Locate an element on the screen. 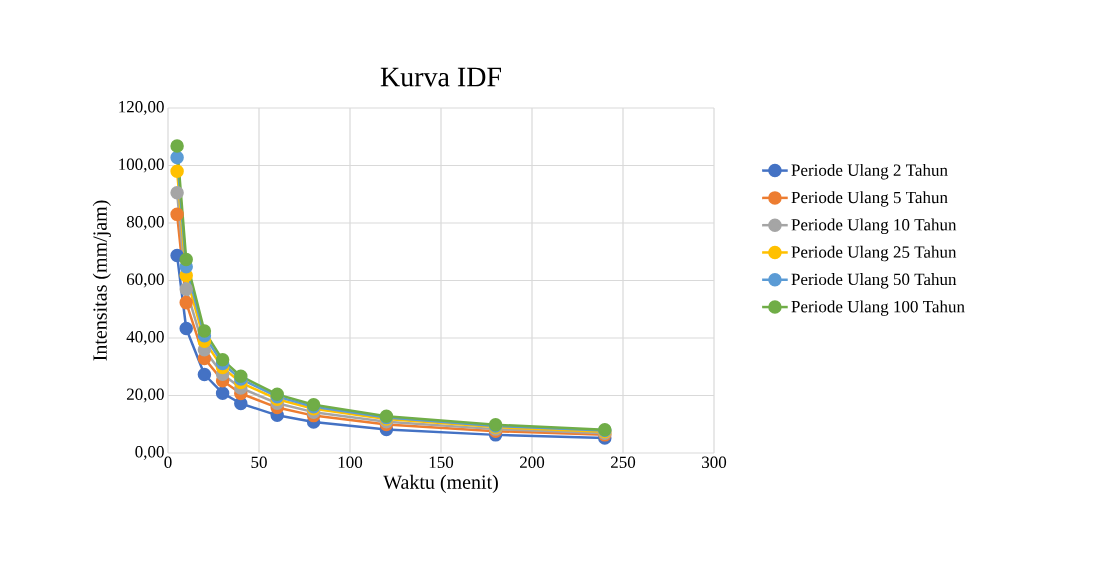 The width and height of the screenshot is (1096, 561). y-axis-title: Intensitas (mm/jam) is located at coordinates (101, 280).